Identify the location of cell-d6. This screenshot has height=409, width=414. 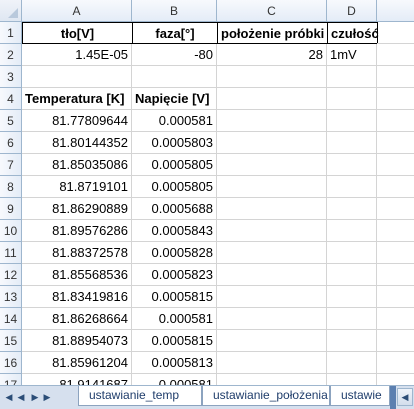
(352, 143).